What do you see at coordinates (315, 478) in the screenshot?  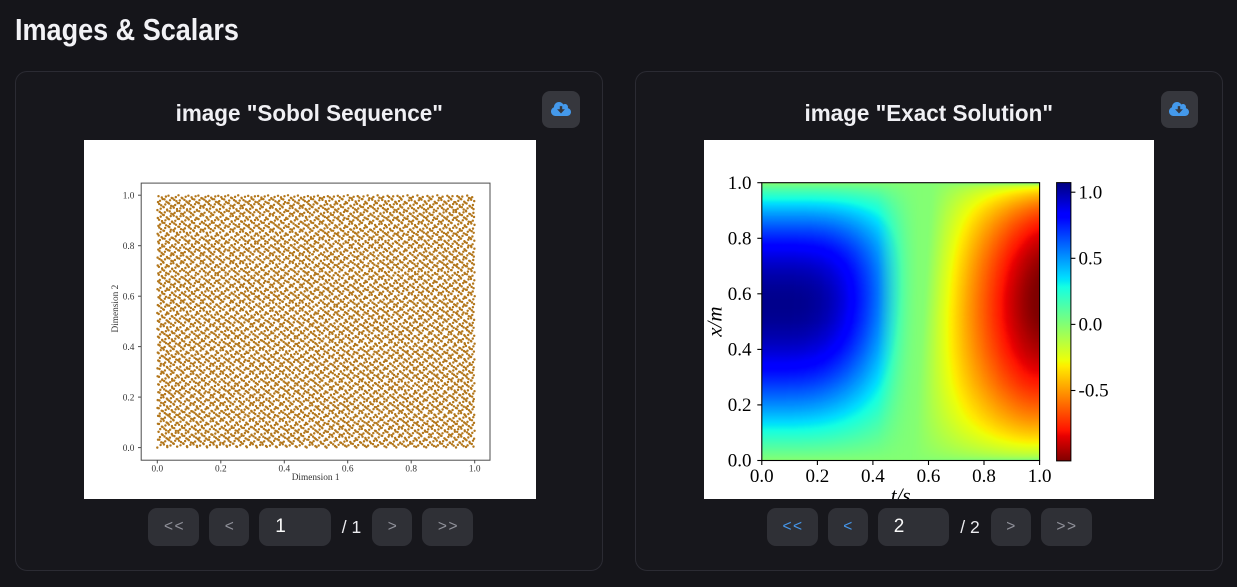 I see `svg-text: Dimension 1` at bounding box center [315, 478].